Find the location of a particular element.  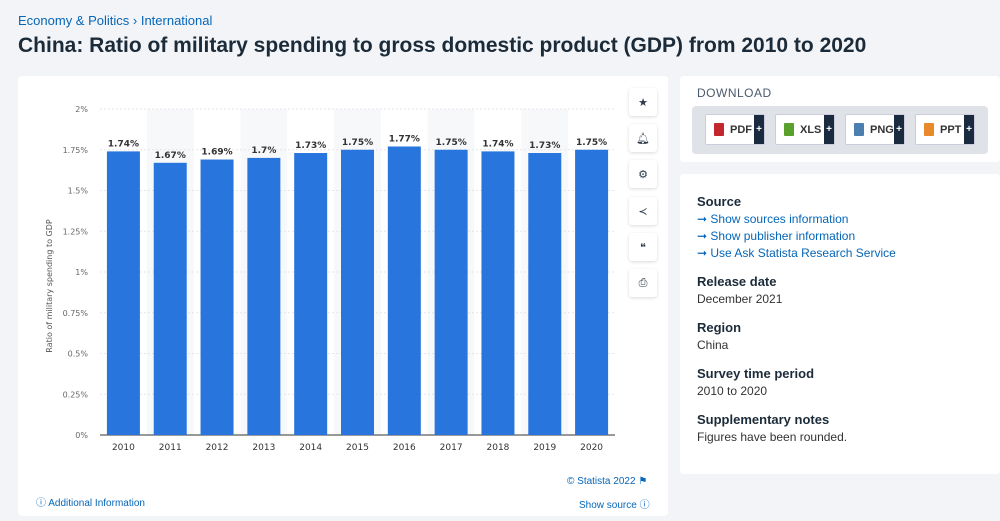

star-icon: ★ is located at coordinates (643, 102).